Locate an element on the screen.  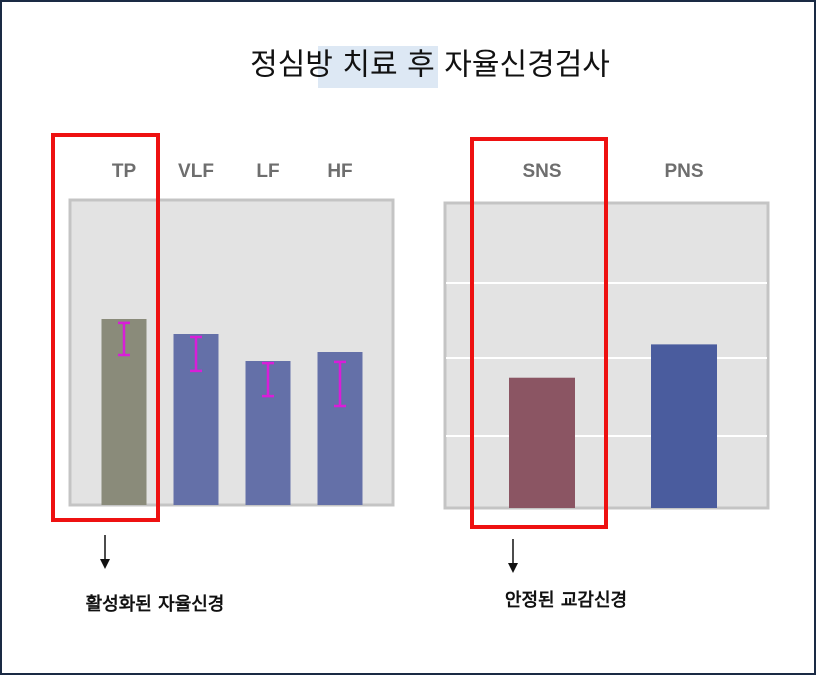
category-label: LF is located at coordinates (267, 171).